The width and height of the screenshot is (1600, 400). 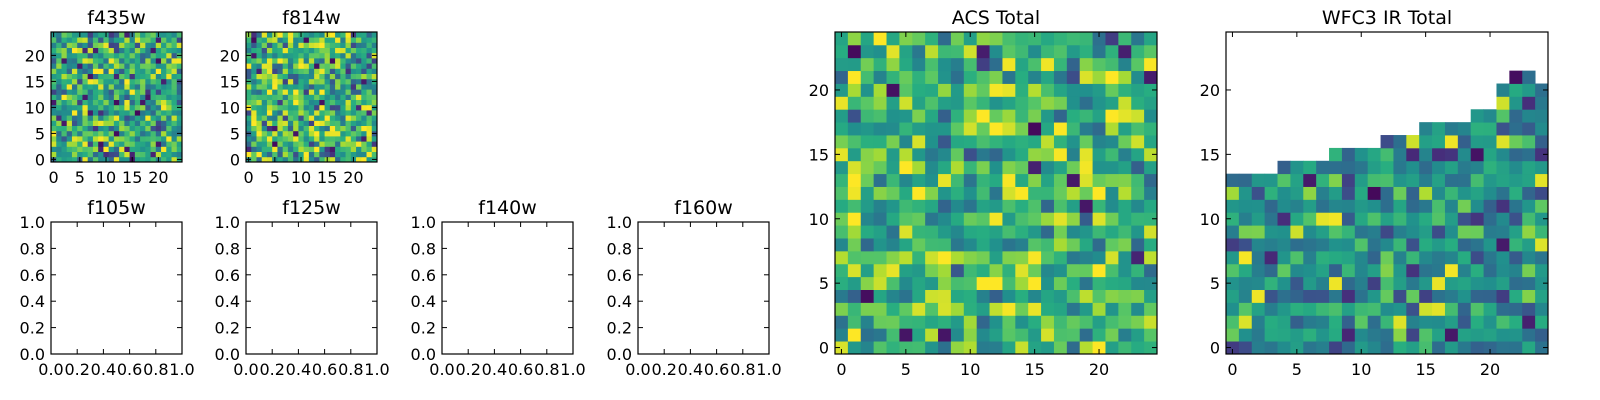 What do you see at coordinates (311, 18) in the screenshot?
I see `subplot-title: f814w` at bounding box center [311, 18].